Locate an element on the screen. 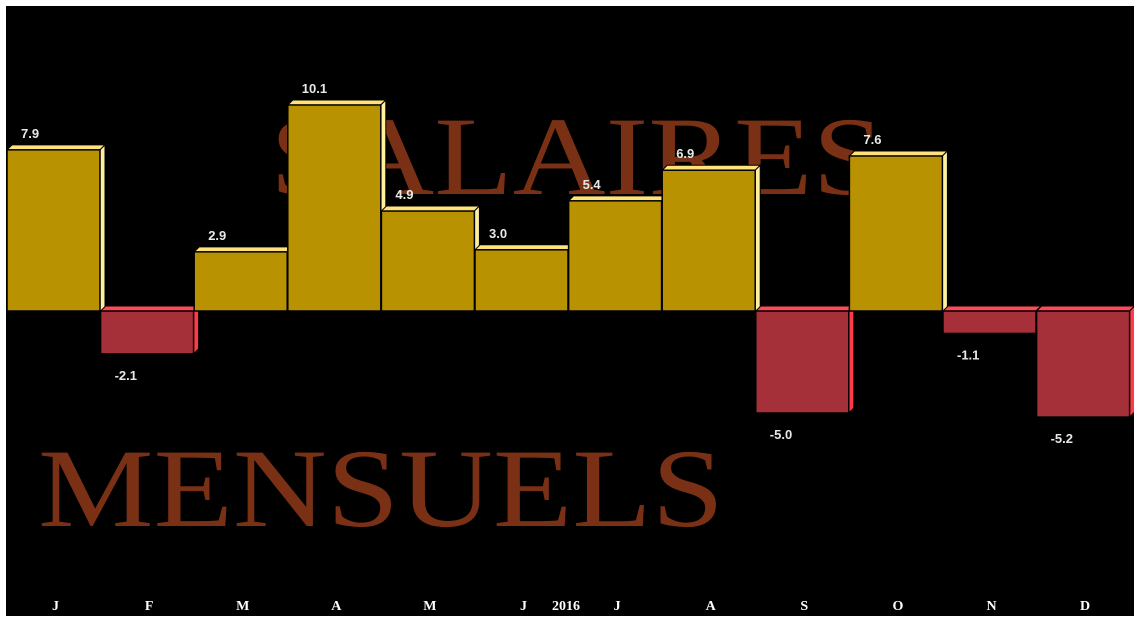 The image size is (1135, 618). x-tick-12: D is located at coordinates (1085, 606).